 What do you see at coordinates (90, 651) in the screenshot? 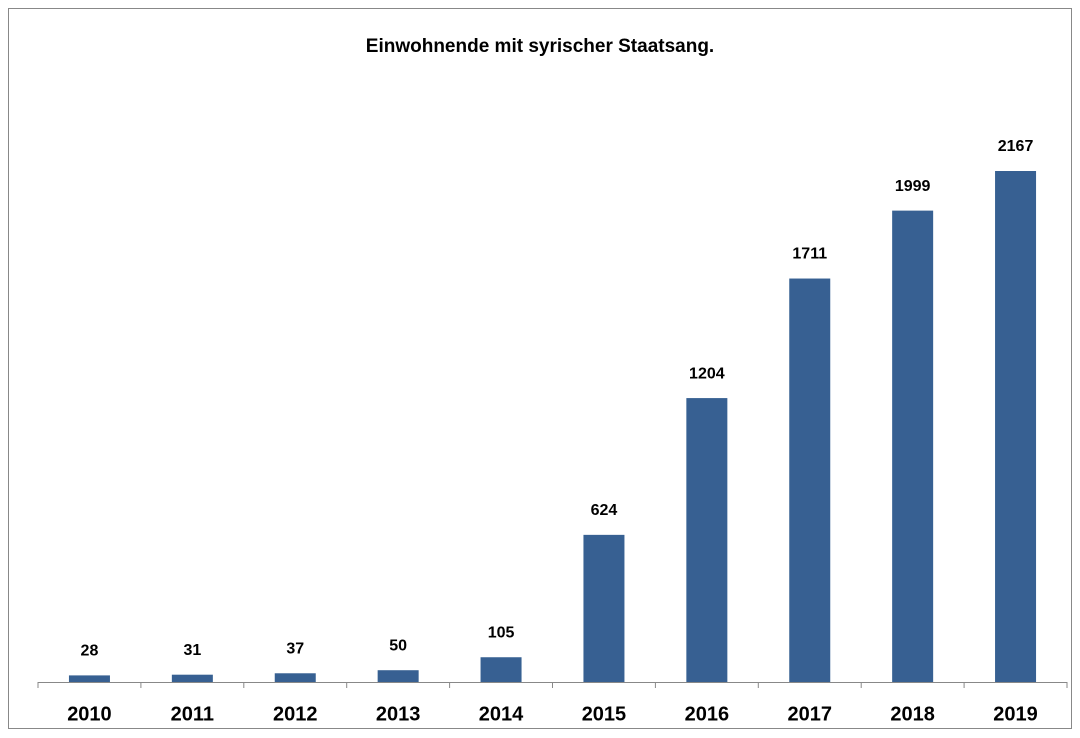
I see `data-label: 28` at bounding box center [90, 651].